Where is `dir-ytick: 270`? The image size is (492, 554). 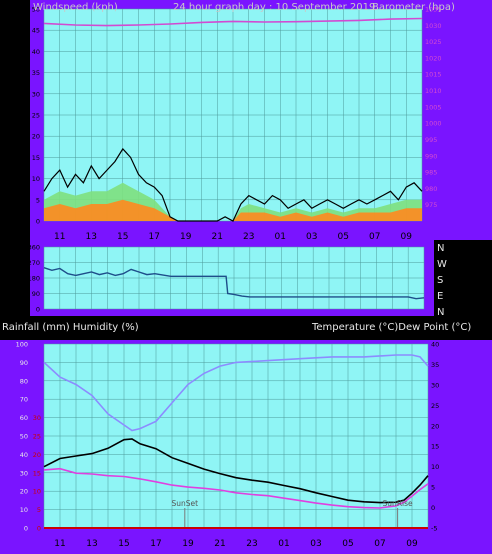 dir-ytick: 270 is located at coordinates (34, 263).